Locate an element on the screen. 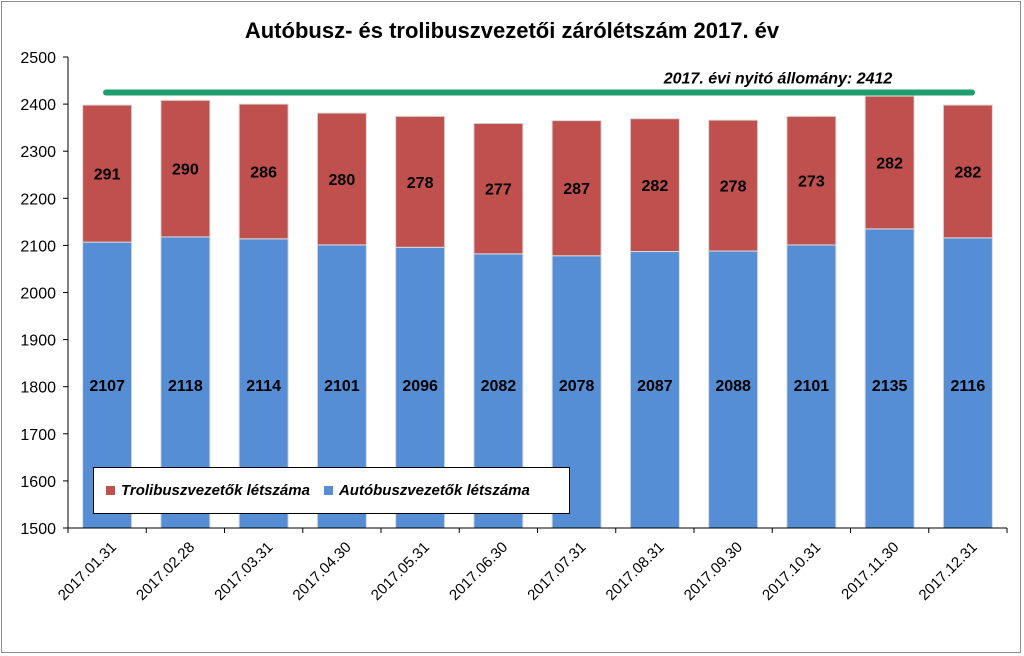 The image size is (1024, 656). legend-item-autobusz: Autóbuszvezetők létszáma is located at coordinates (426, 490).